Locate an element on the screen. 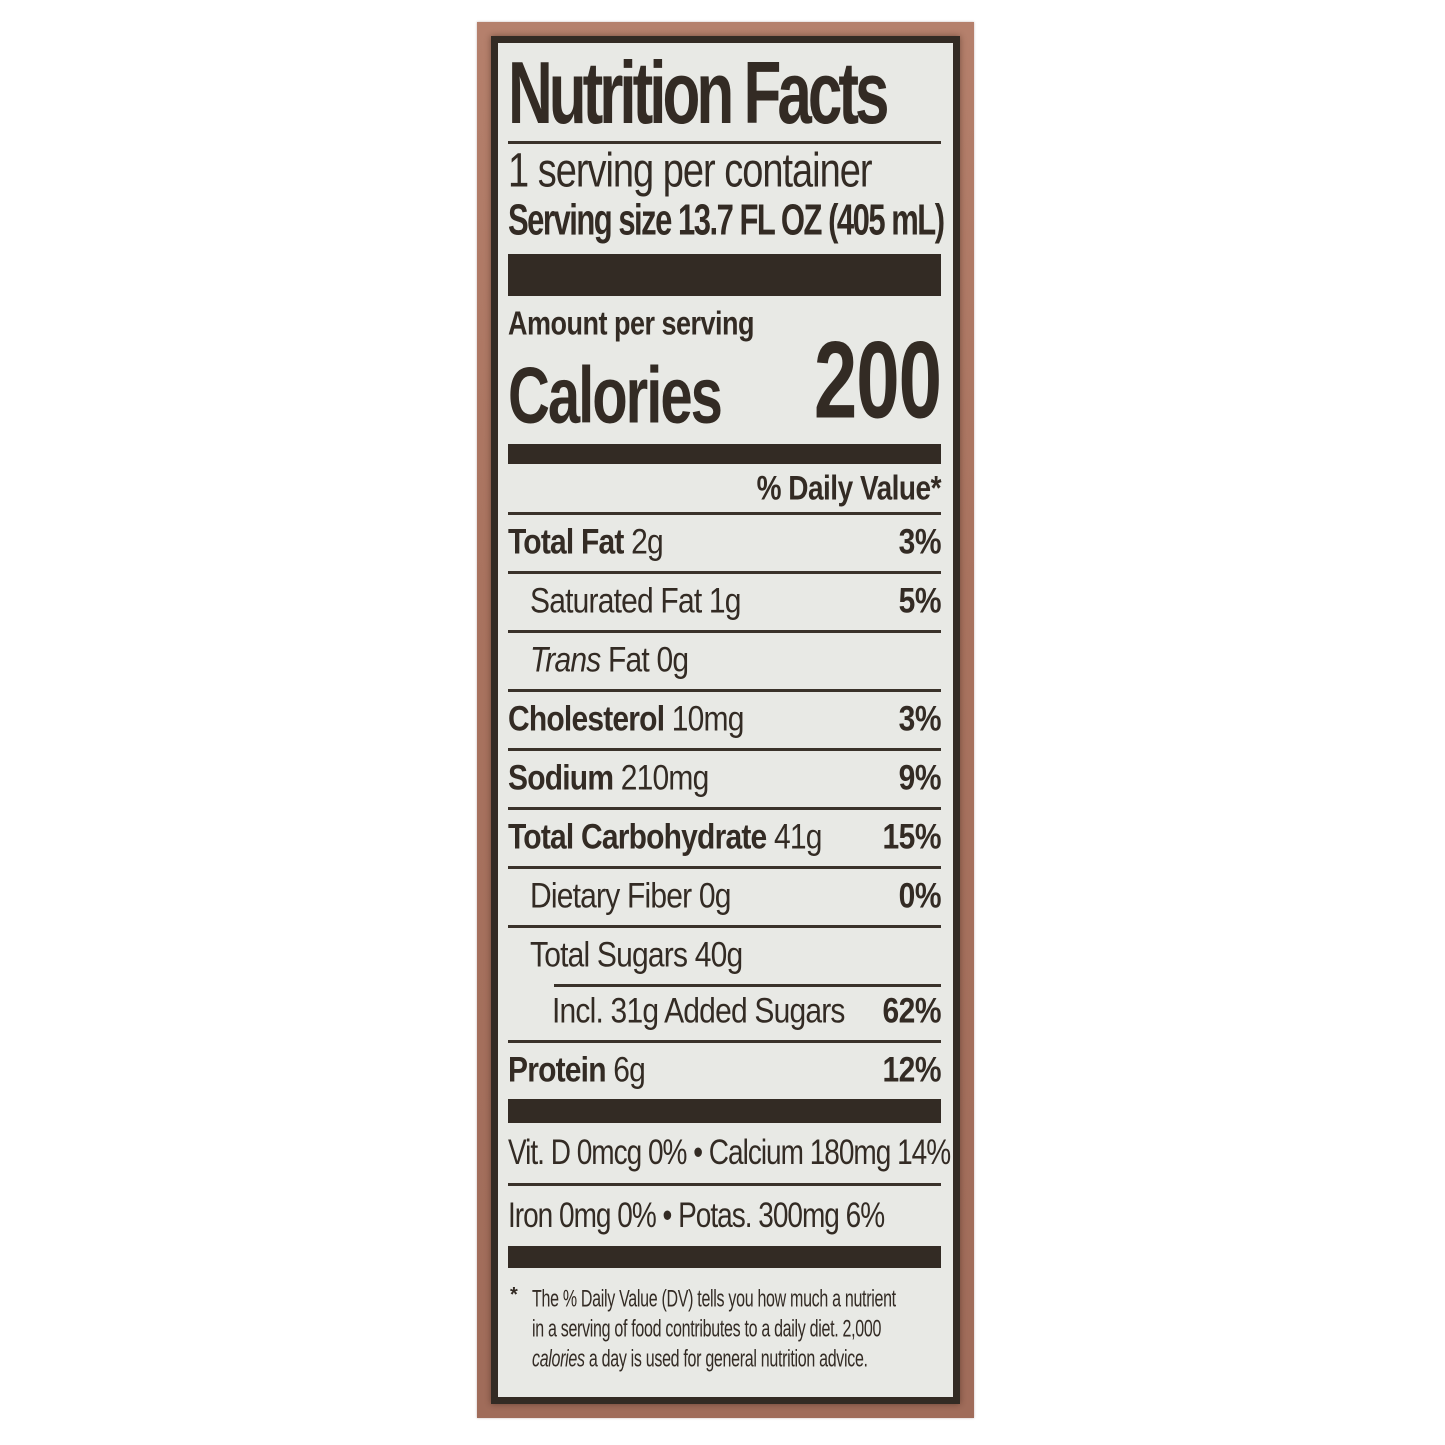 This screenshot has height=1445, width=1445. nutrient-amount: 2g is located at coordinates (647, 542).